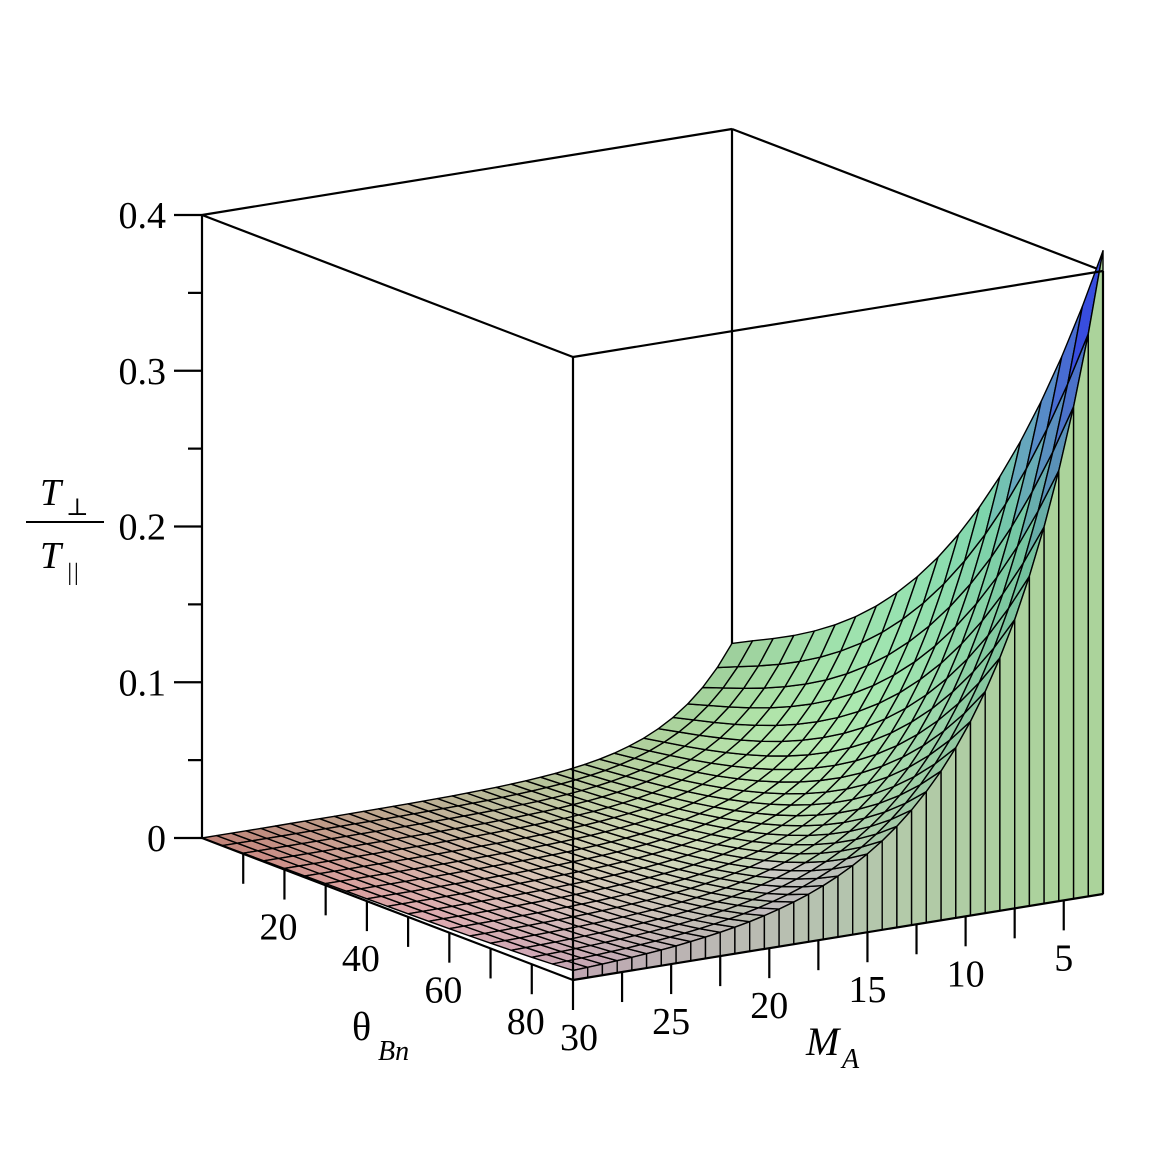  What do you see at coordinates (850, 1059) in the screenshot?
I see `x-label-sub: A` at bounding box center [850, 1059].